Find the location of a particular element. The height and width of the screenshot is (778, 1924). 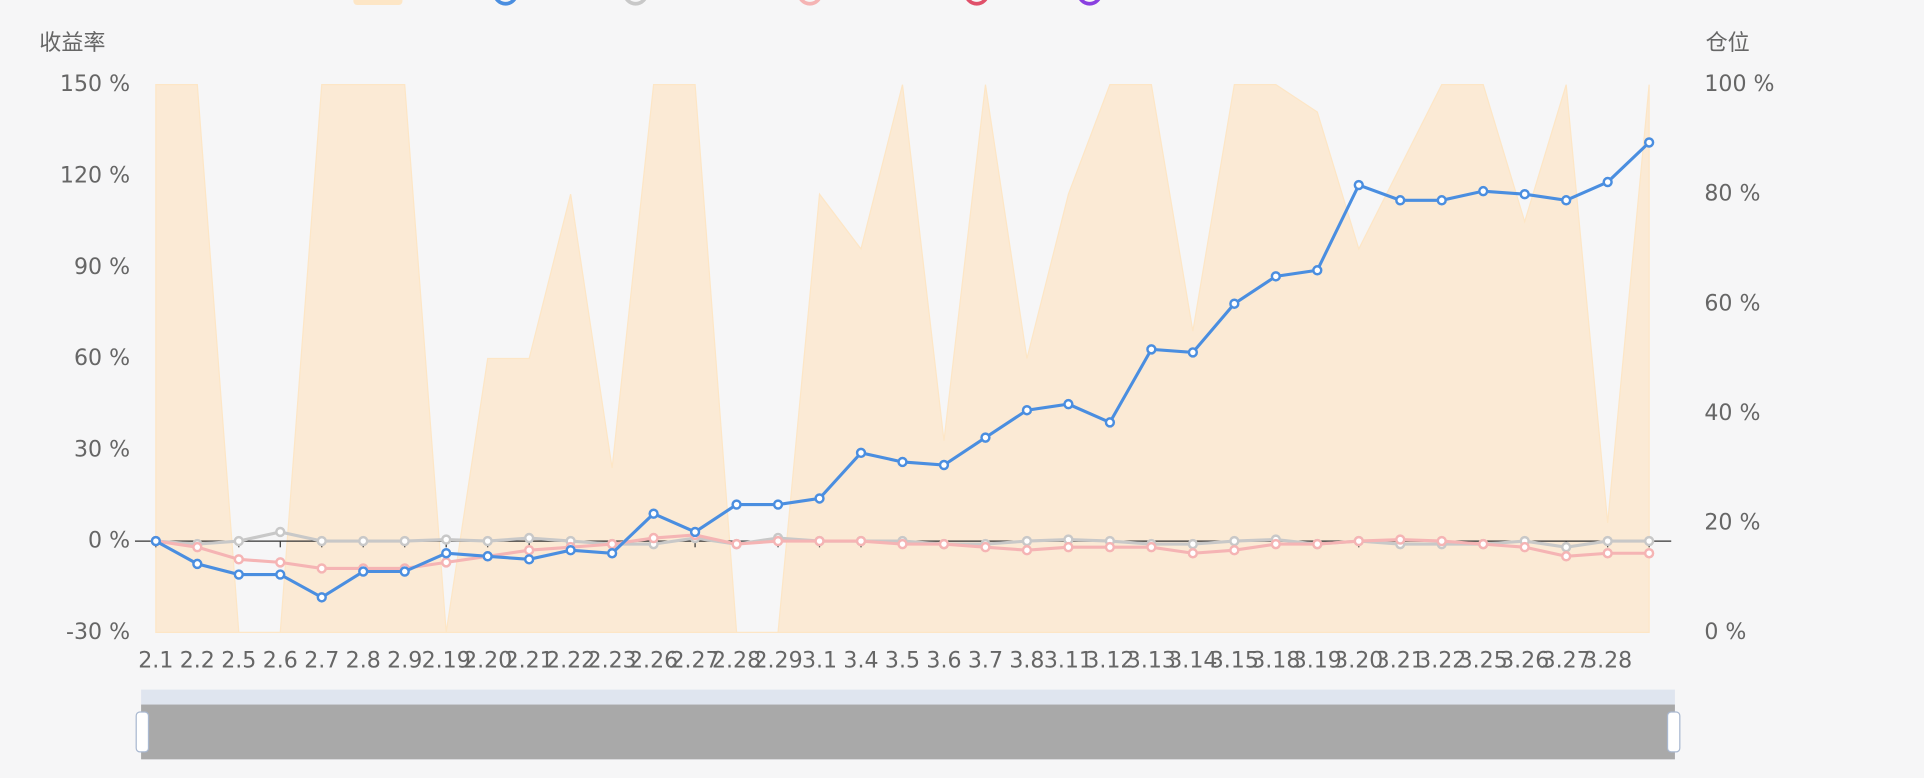

x-tick-label: 3.8 is located at coordinates (1026, 660).